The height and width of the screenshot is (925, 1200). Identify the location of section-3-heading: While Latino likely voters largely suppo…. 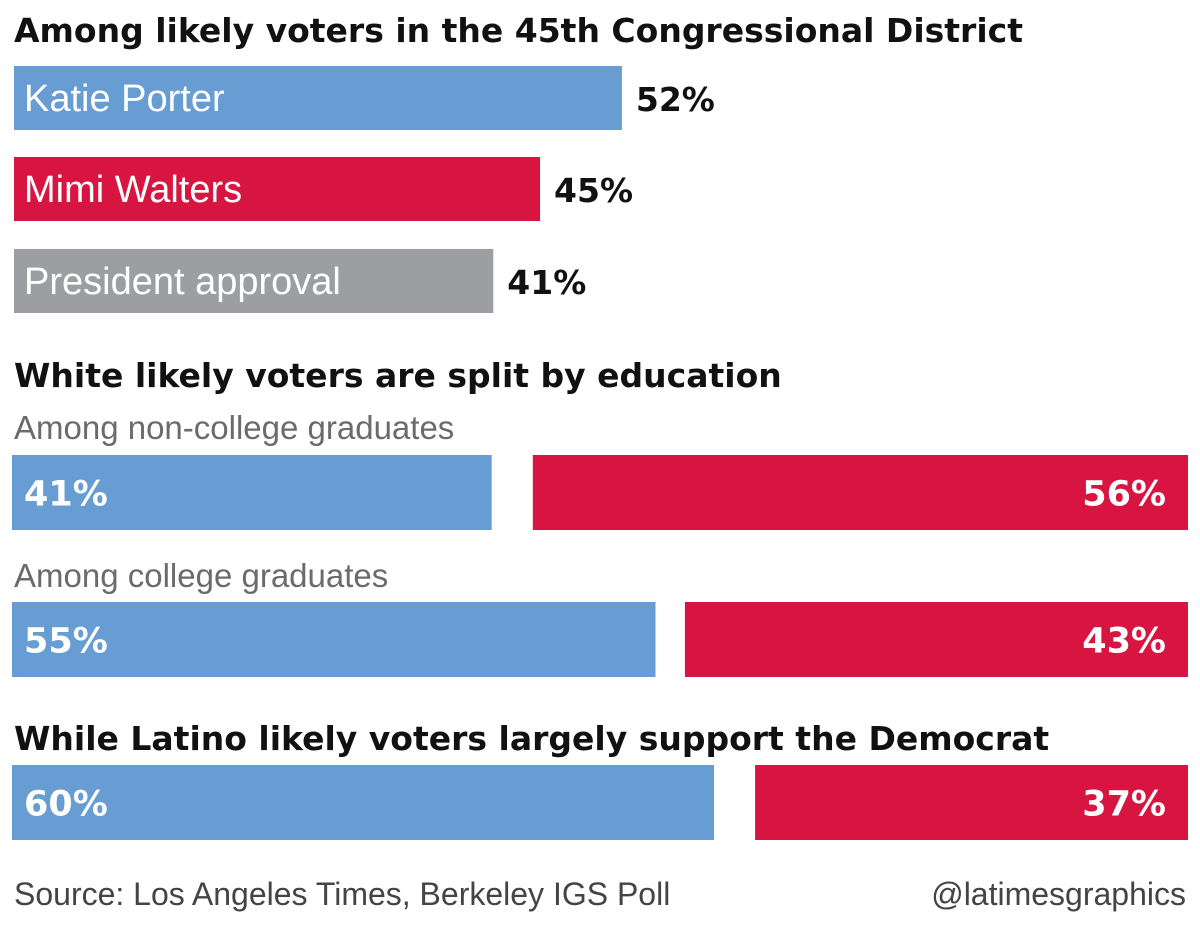
(531, 738).